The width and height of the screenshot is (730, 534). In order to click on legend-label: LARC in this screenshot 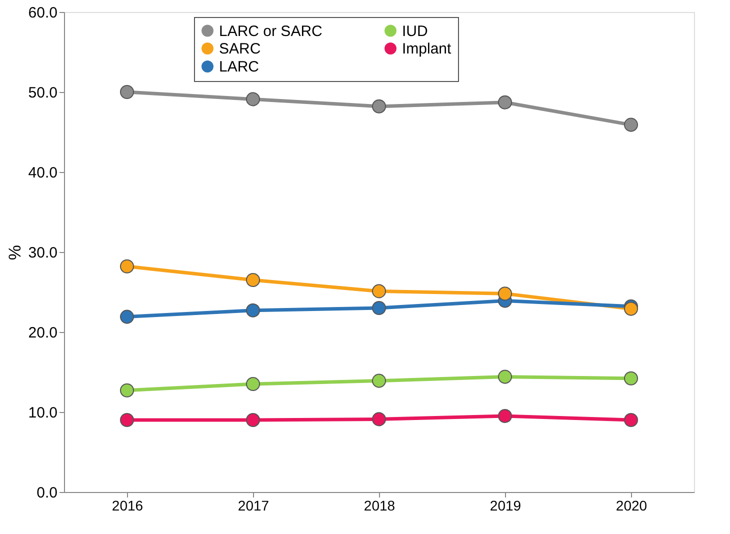, I will do `click(239, 67)`.